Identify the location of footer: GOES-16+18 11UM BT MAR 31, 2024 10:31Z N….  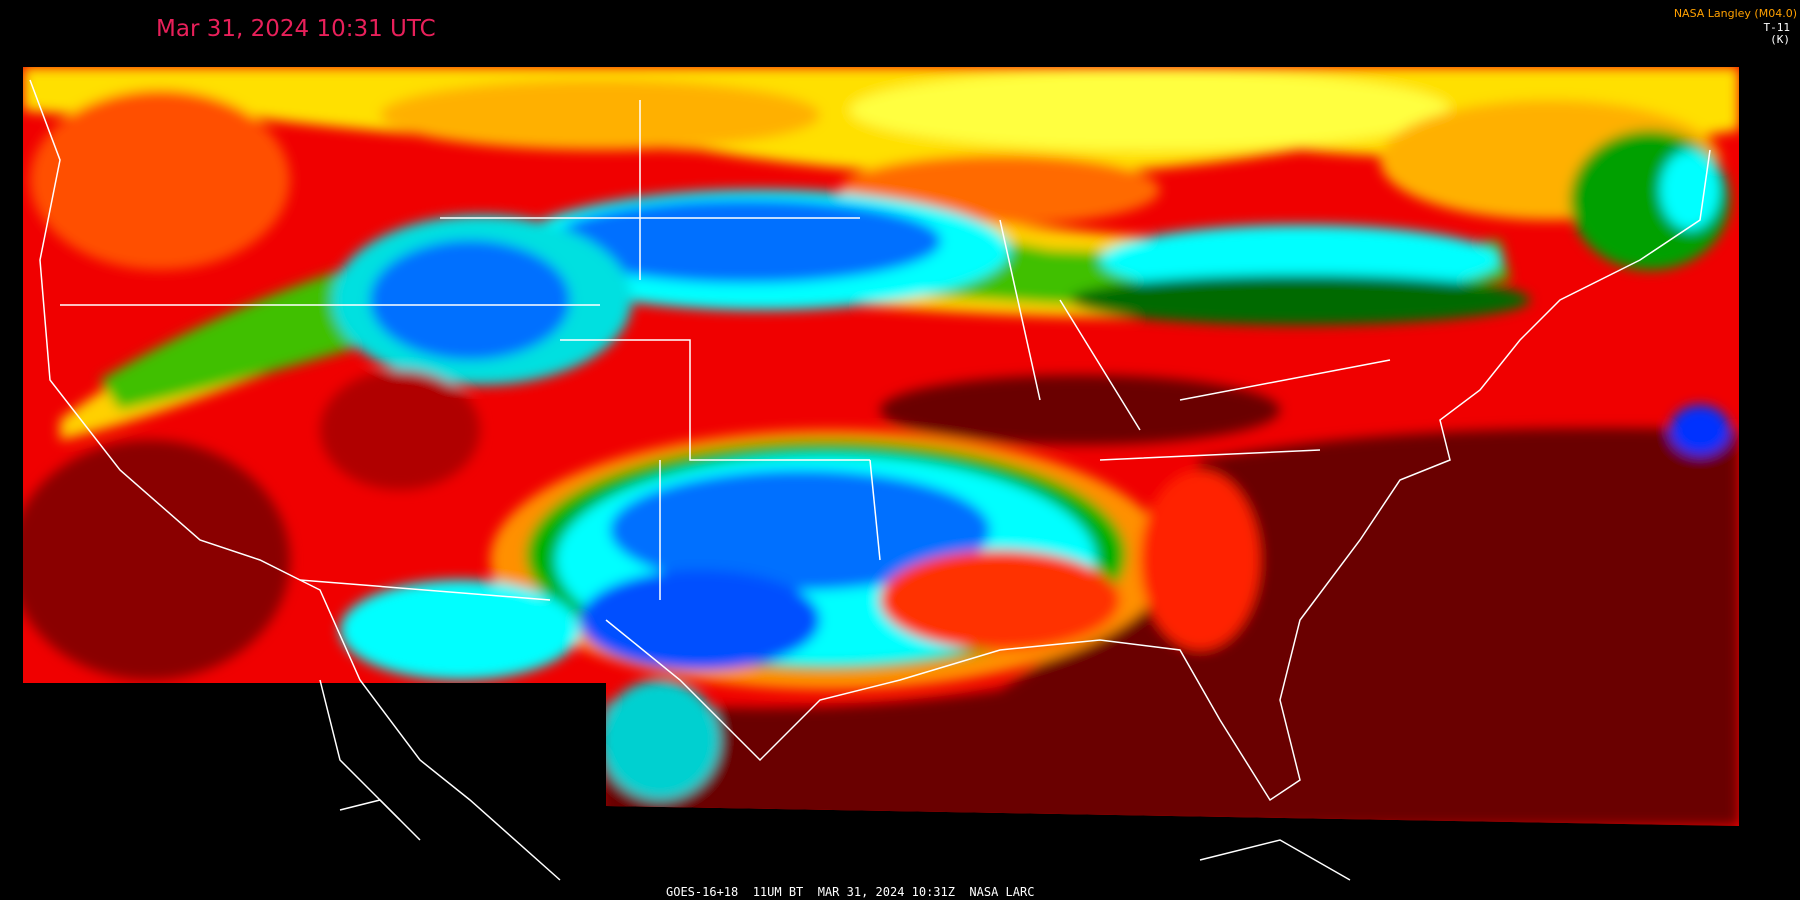
(850, 892).